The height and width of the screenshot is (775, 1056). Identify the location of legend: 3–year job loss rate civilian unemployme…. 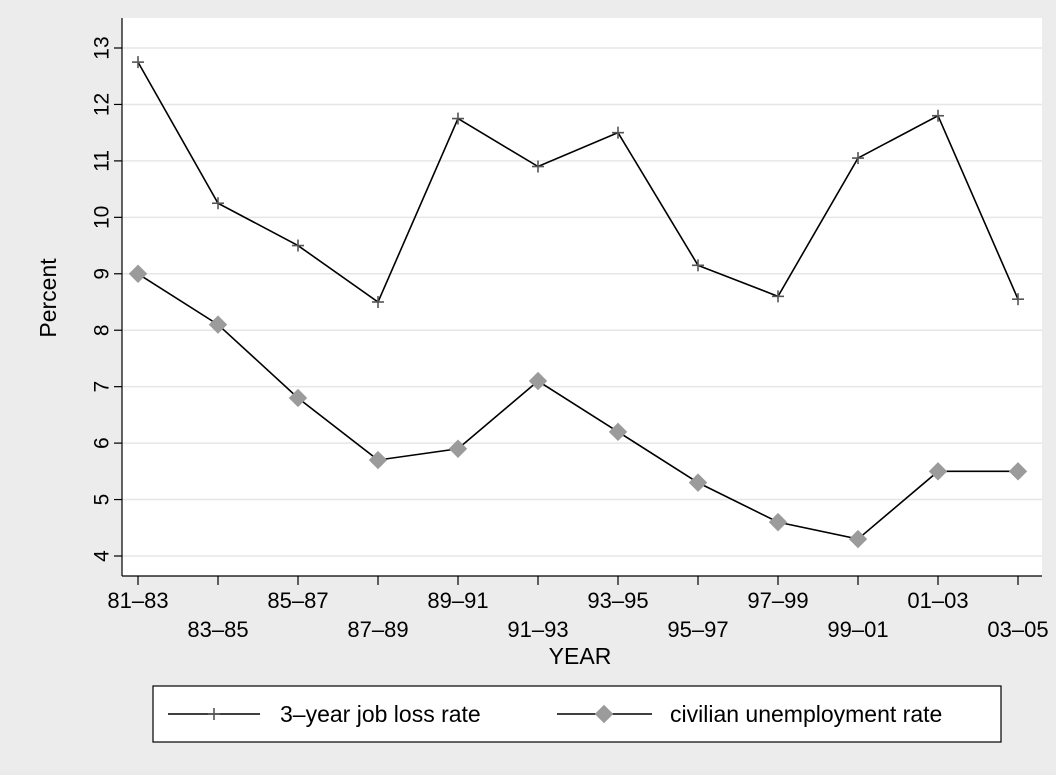
(577, 714).